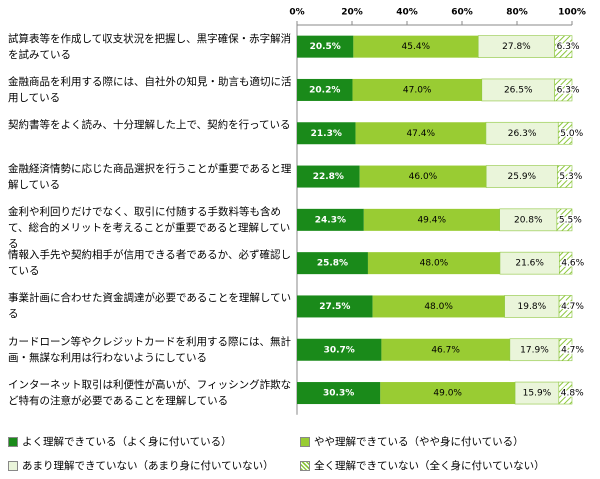 This screenshot has width=600, height=479. What do you see at coordinates (127, 442) in the screenshot?
I see `legend-label: よく理解できている（よく身に付いている）` at bounding box center [127, 442].